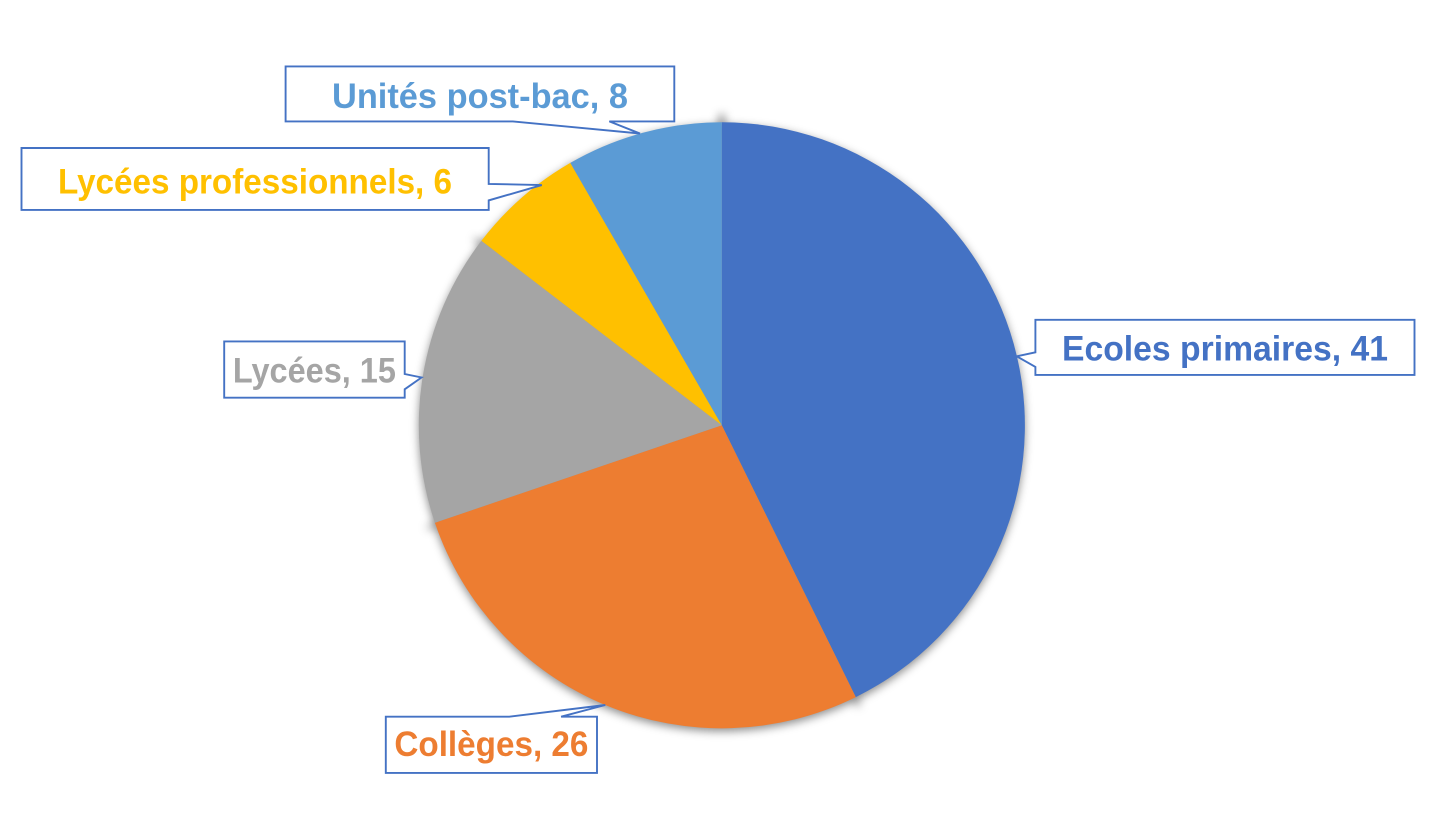 The width and height of the screenshot is (1438, 814). Describe the element at coordinates (1225, 349) in the screenshot. I see `svg-text: Ecoles primaires, 41` at that location.